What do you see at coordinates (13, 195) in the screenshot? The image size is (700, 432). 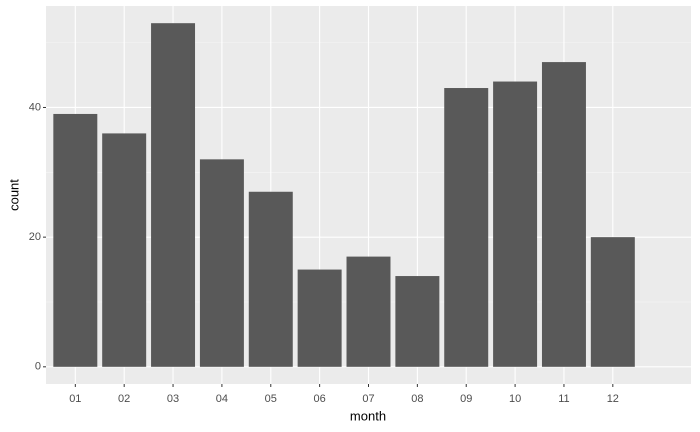 I see `y-axis-title: count` at bounding box center [13, 195].